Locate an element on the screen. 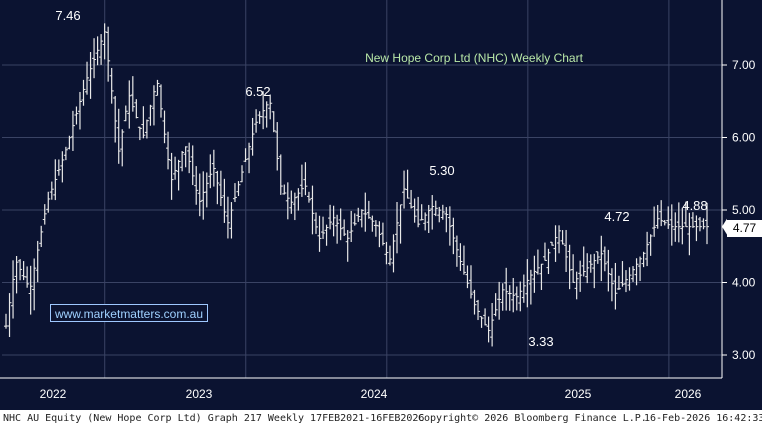 This screenshot has width=762, height=428. peak-annotation: 3.33 is located at coordinates (540, 341).